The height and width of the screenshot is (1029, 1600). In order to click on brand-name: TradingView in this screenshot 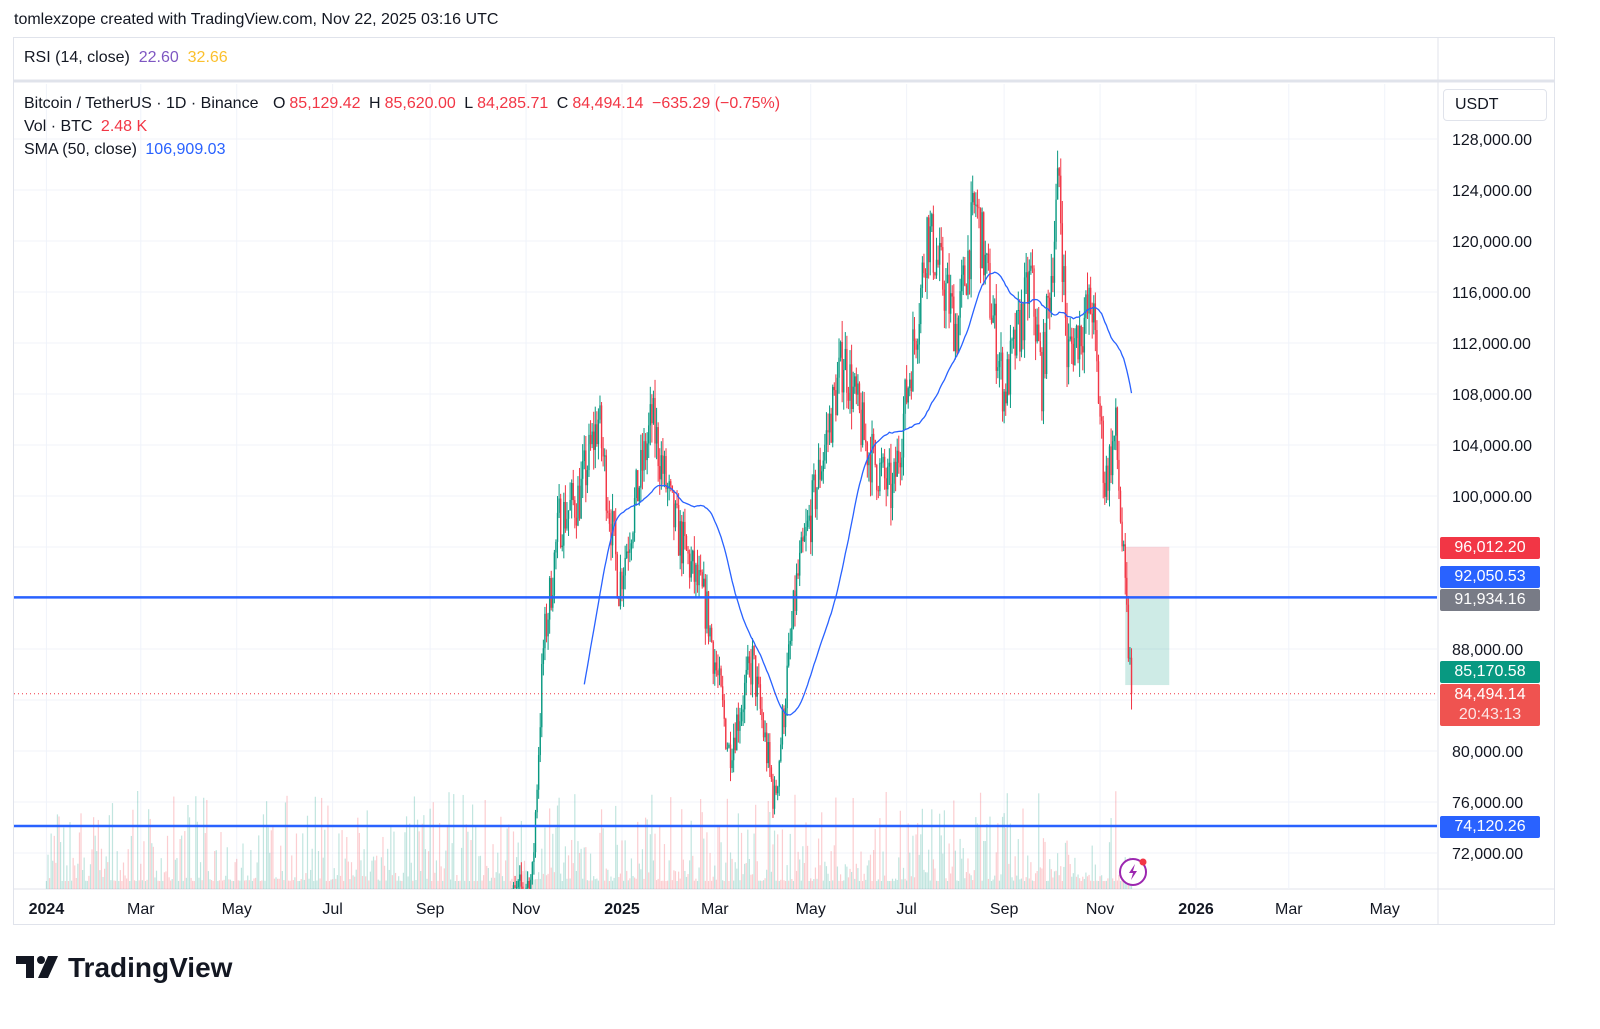, I will do `click(150, 967)`.